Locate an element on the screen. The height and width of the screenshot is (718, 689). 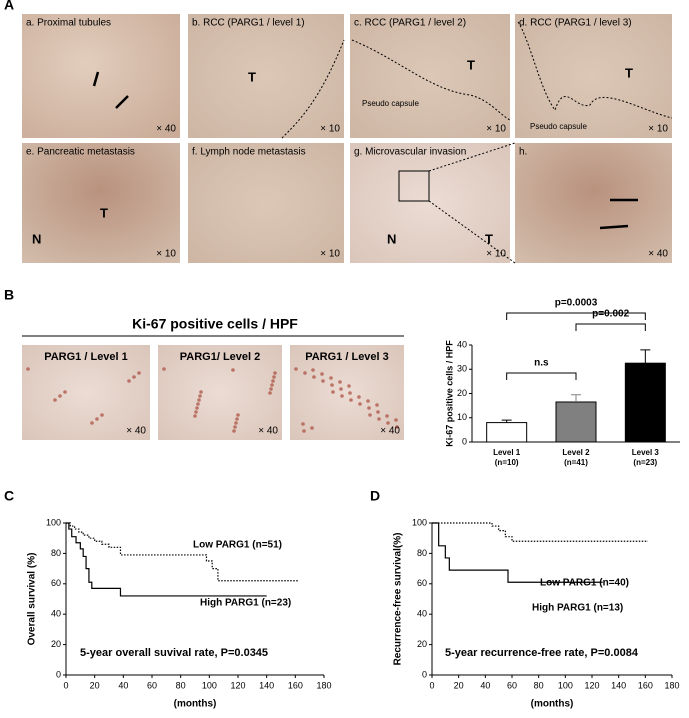
x-tick-label: 160 is located at coordinates (295, 685).